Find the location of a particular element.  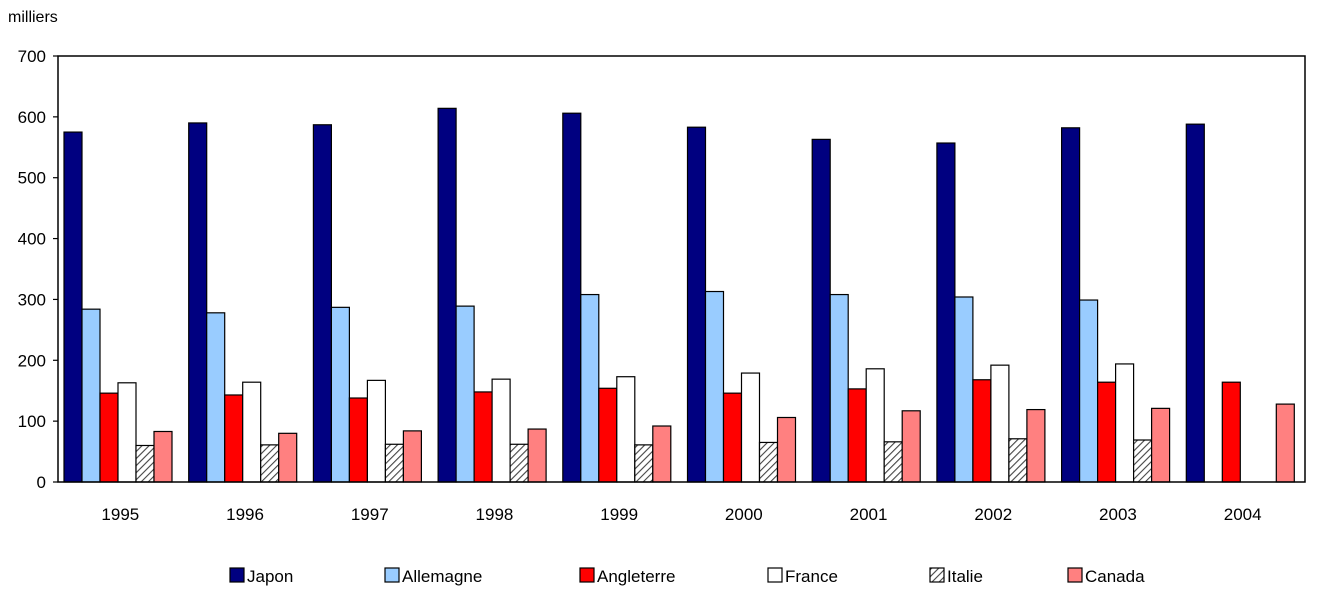

bar-italie-1996 is located at coordinates (270, 463).